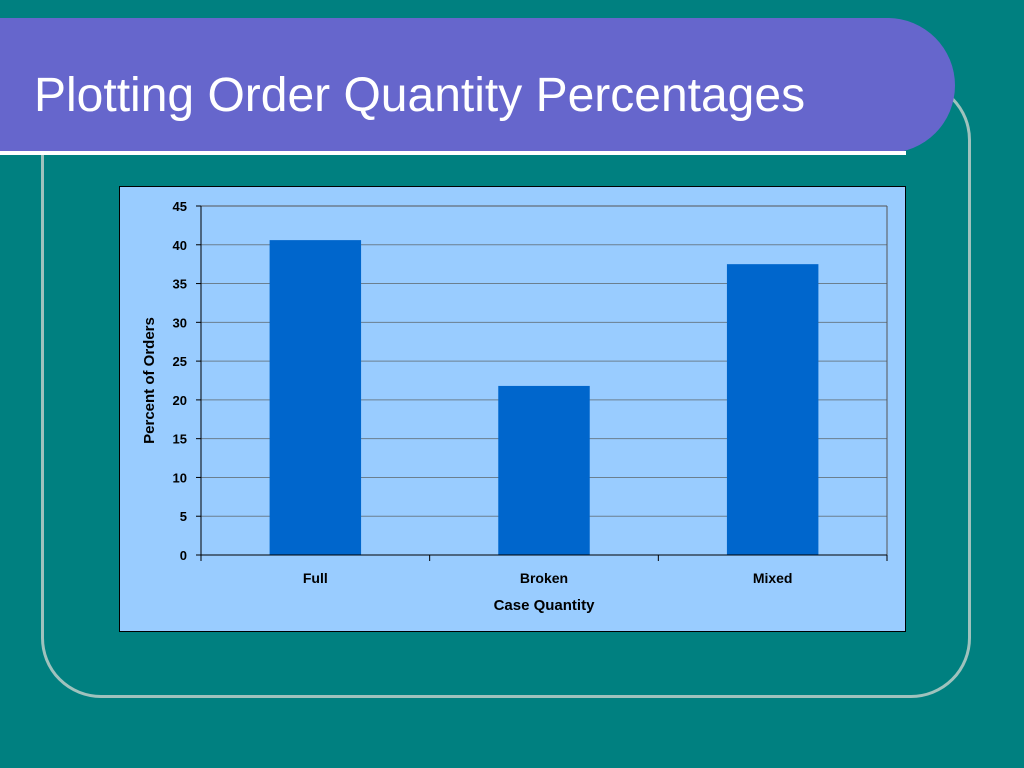  Describe the element at coordinates (180, 245) in the screenshot. I see `y-tick-label: 40` at that location.